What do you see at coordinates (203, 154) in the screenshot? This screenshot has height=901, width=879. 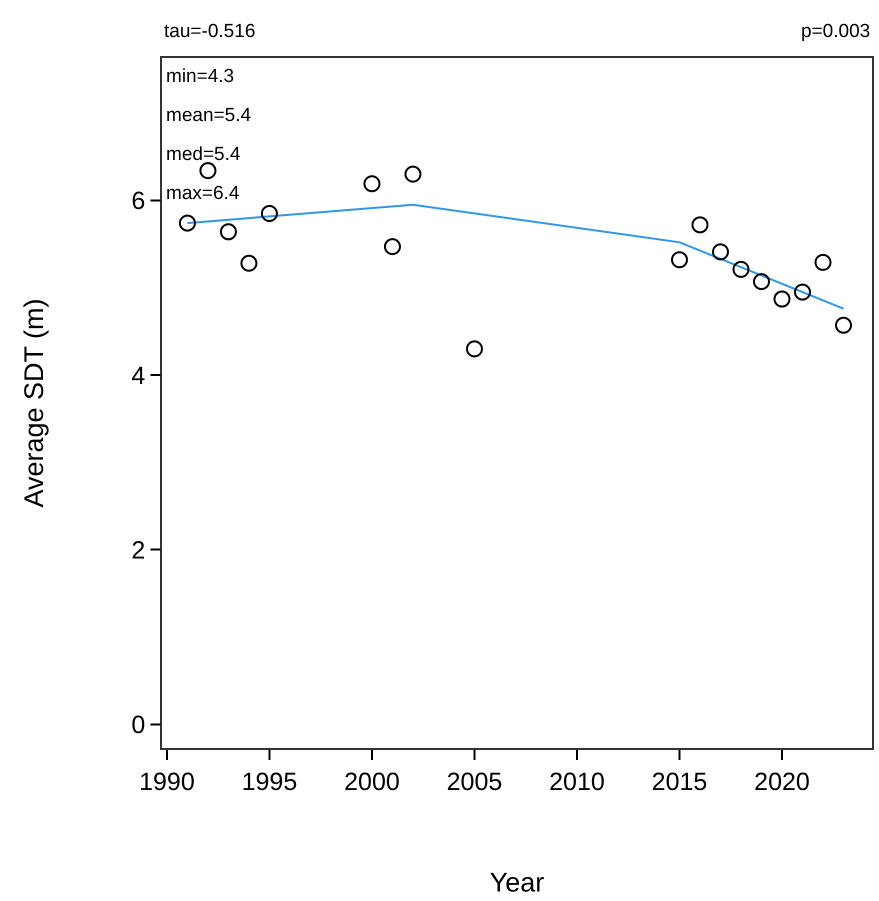 I see `annotation: med=5.4` at bounding box center [203, 154].